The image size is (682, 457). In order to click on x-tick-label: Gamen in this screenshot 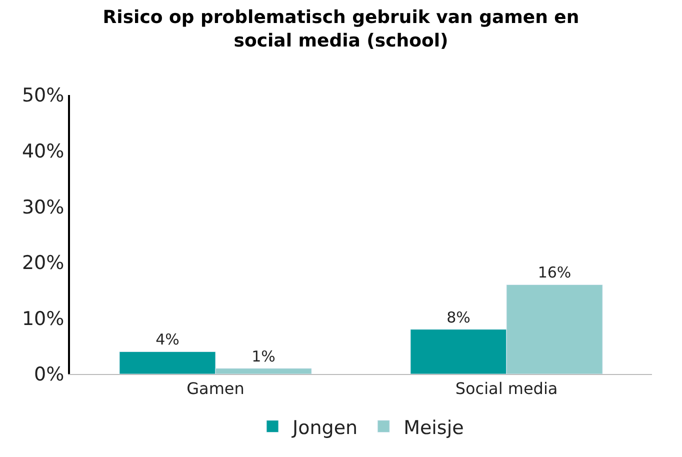, I will do `click(215, 388)`.